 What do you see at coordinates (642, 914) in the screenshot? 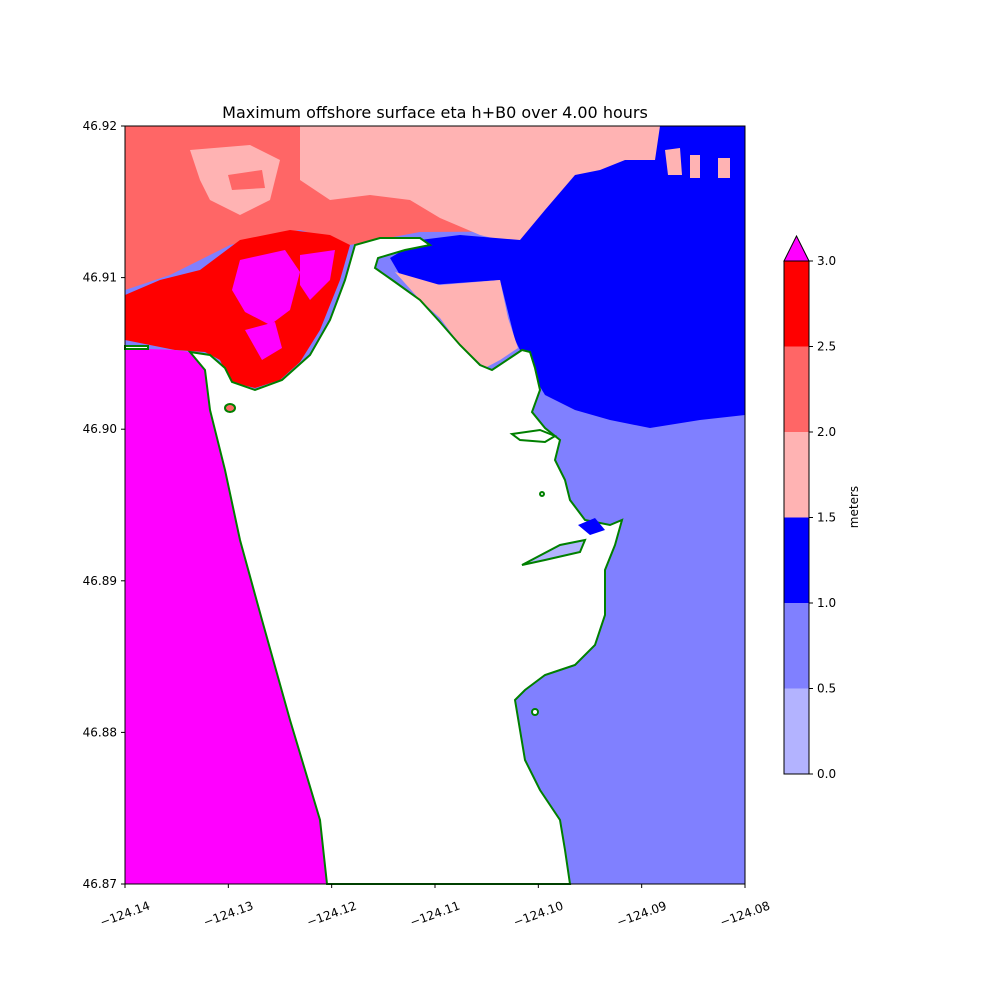
I see `x-tick-label: −124.09` at bounding box center [642, 914].